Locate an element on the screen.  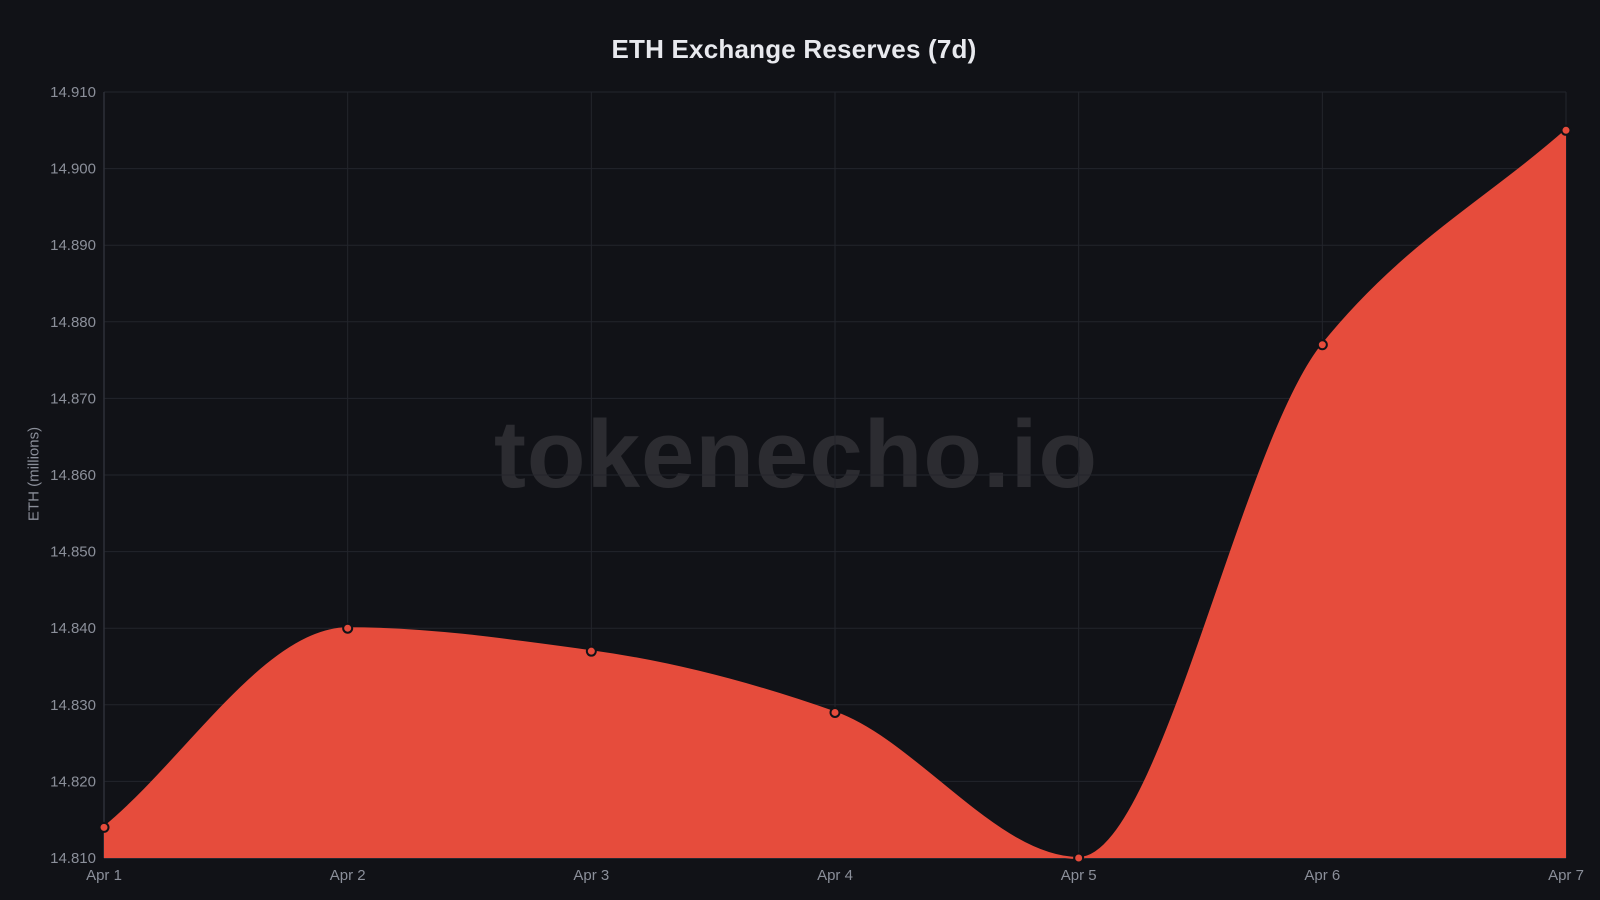
x-tick-label: Apr 5 is located at coordinates (1079, 875).